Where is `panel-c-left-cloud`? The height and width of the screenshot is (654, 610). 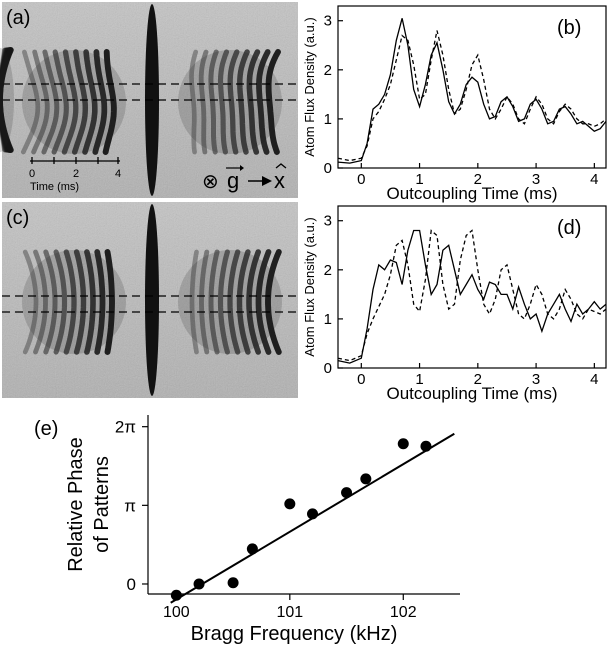
panel-c-left-cloud is located at coordinates (74, 302).